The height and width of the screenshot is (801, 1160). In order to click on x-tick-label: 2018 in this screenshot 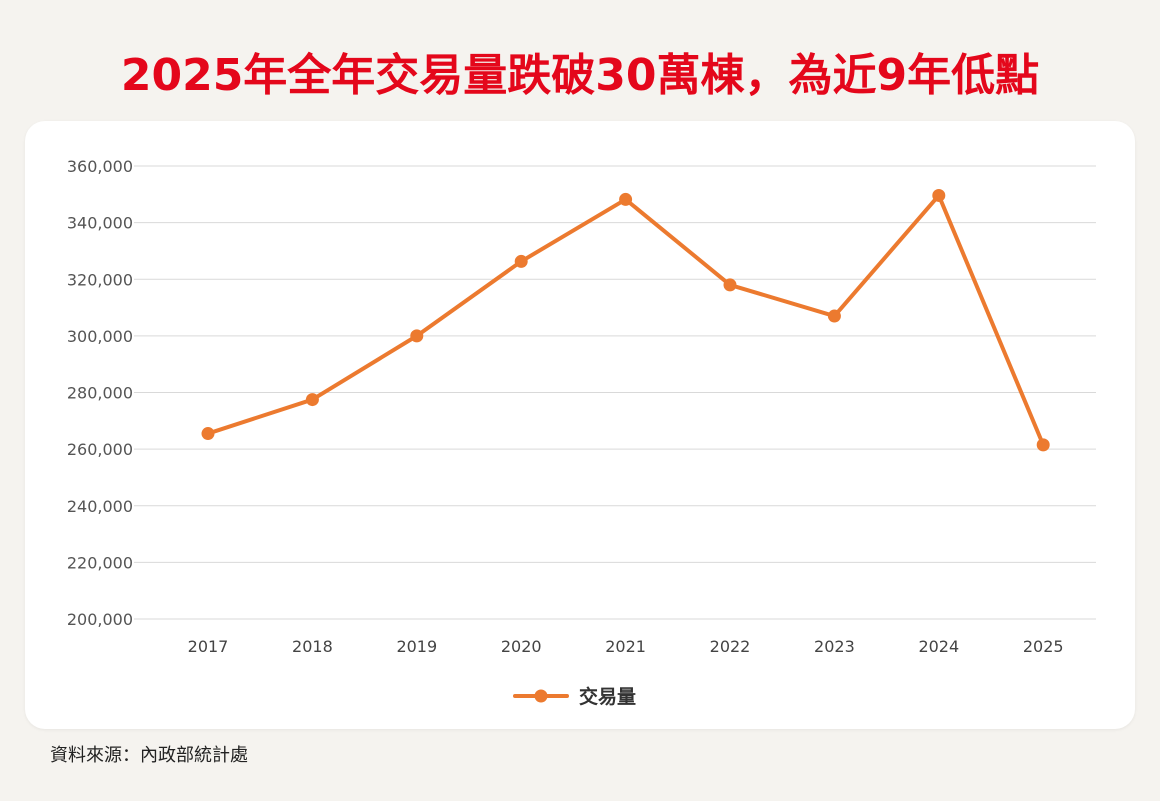, I will do `click(312, 646)`.